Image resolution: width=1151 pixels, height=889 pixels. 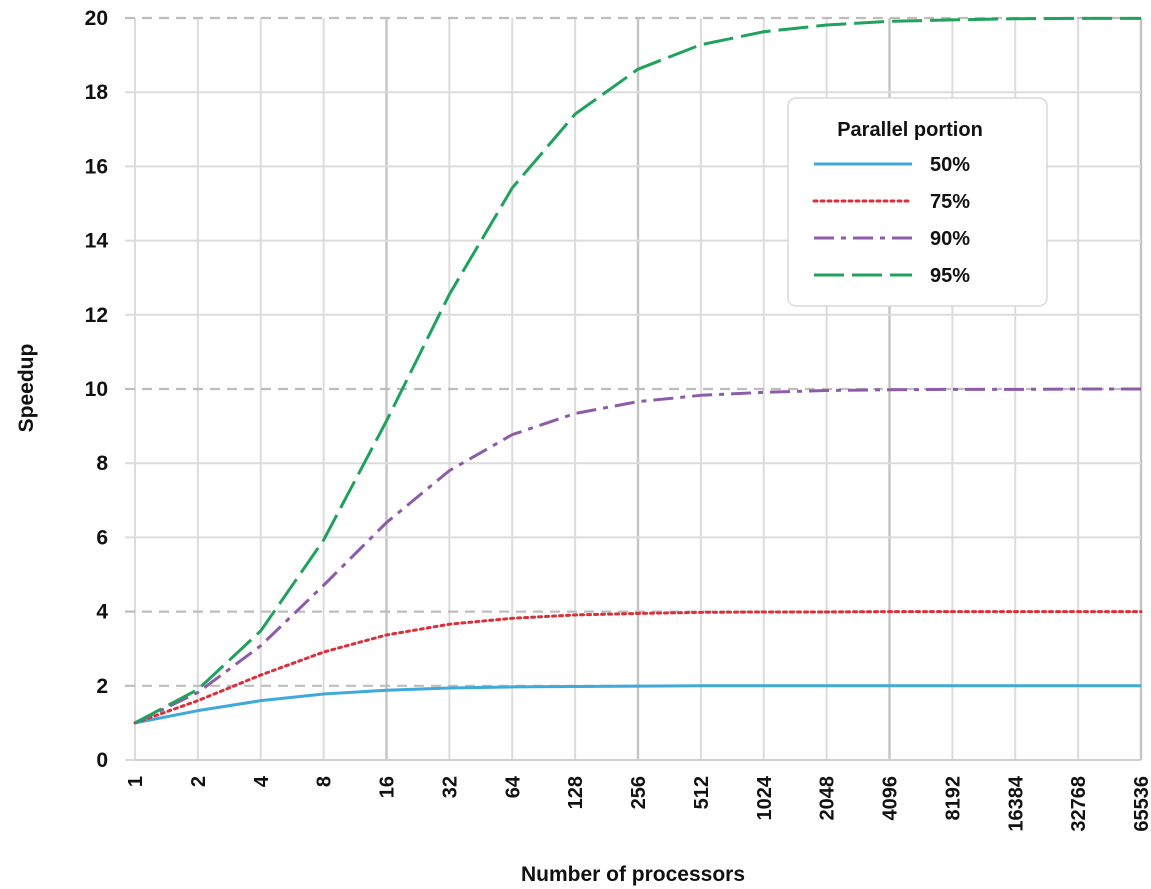 I want to click on legend-title: Parallel portion, so click(x=910, y=130).